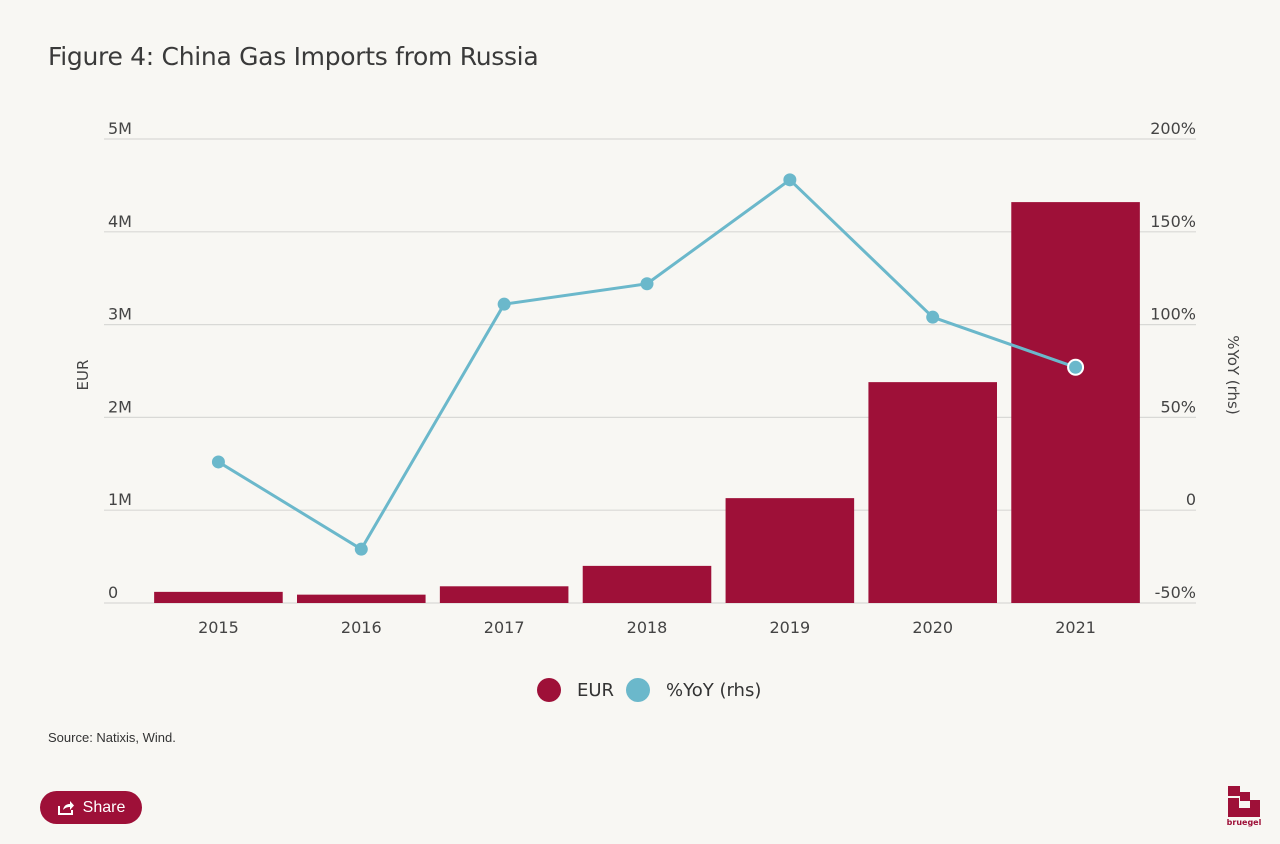 Image resolution: width=1280 pixels, height=844 pixels. Describe the element at coordinates (932, 627) in the screenshot. I see `x-tick-label: 2020` at that location.